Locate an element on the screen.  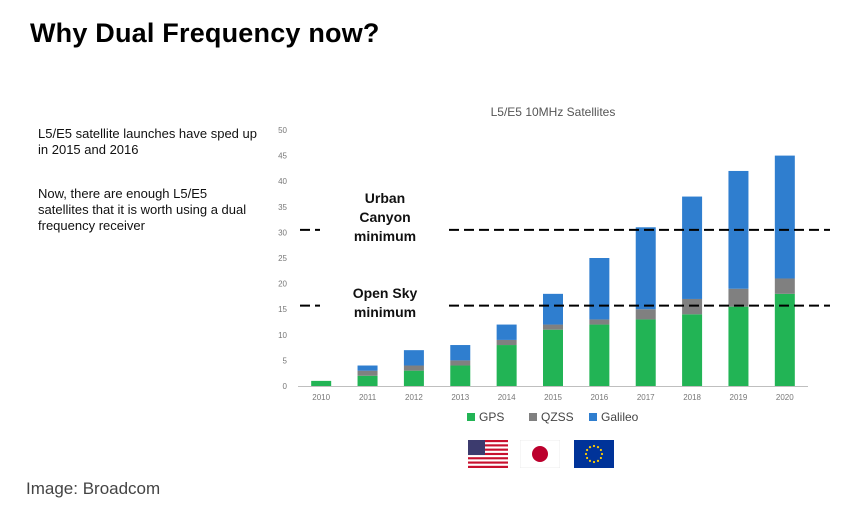
y-tick-label: 25 is located at coordinates (282, 258).